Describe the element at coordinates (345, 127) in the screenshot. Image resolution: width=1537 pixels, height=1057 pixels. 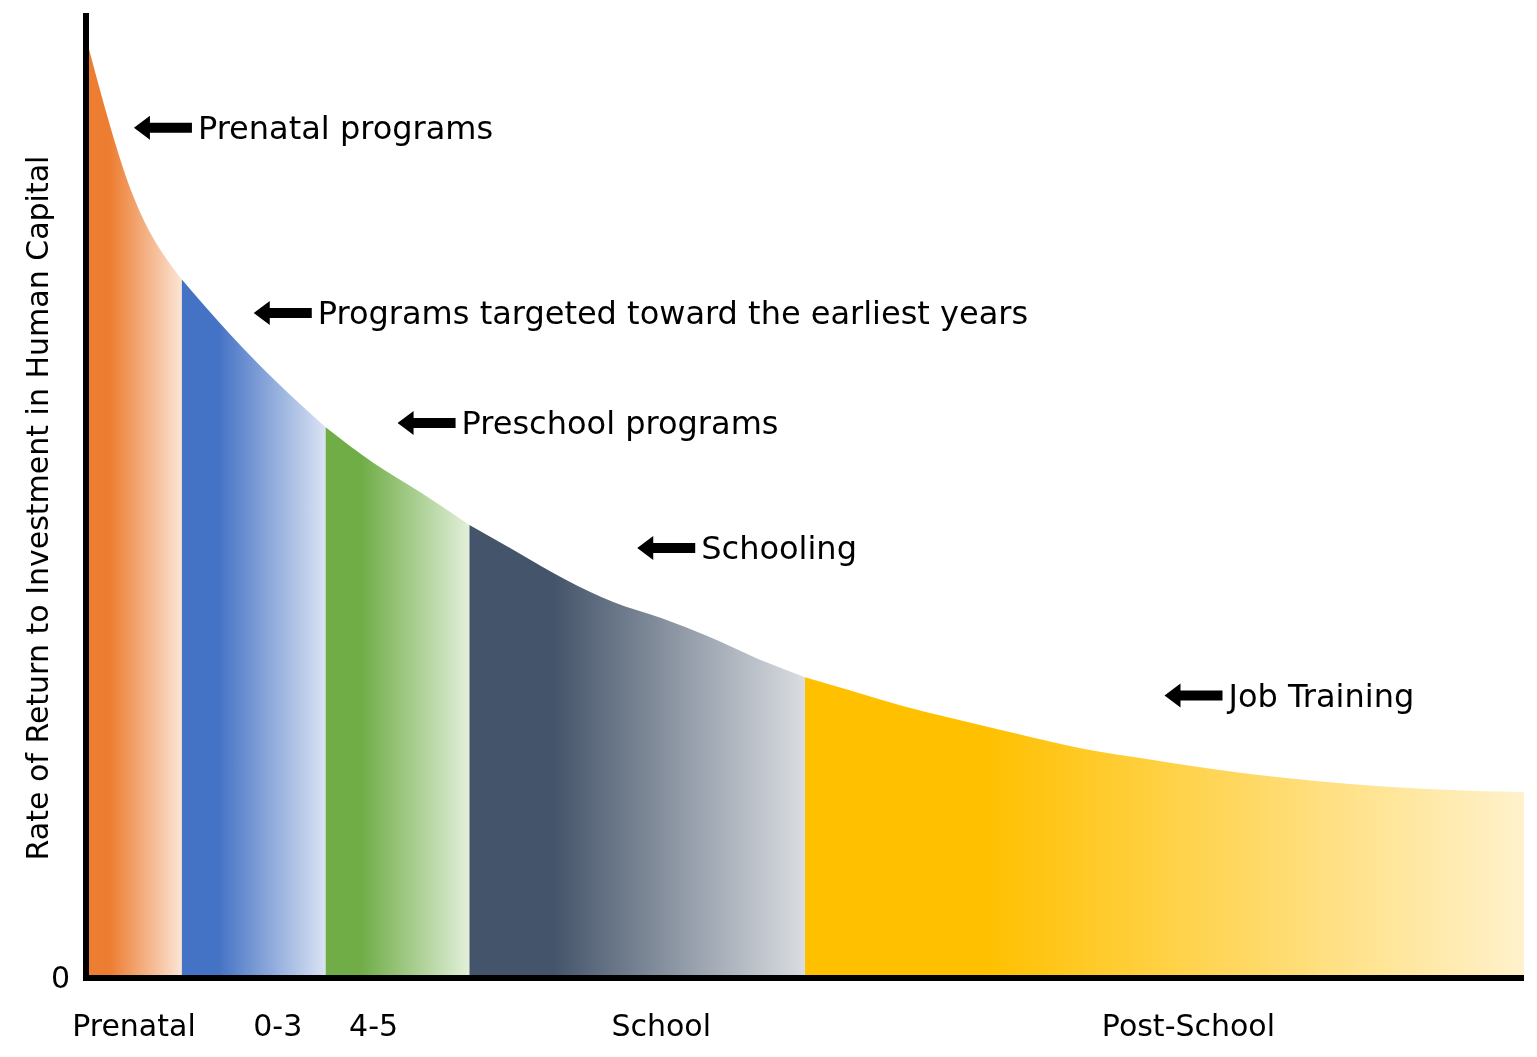
I see `annotation: Prenatal programs` at that location.